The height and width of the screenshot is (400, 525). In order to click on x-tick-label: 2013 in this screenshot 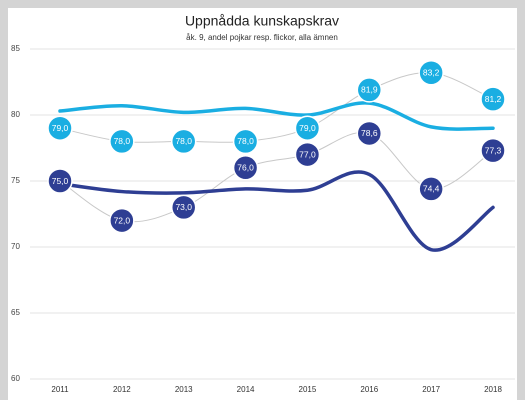, I will do `click(184, 389)`.